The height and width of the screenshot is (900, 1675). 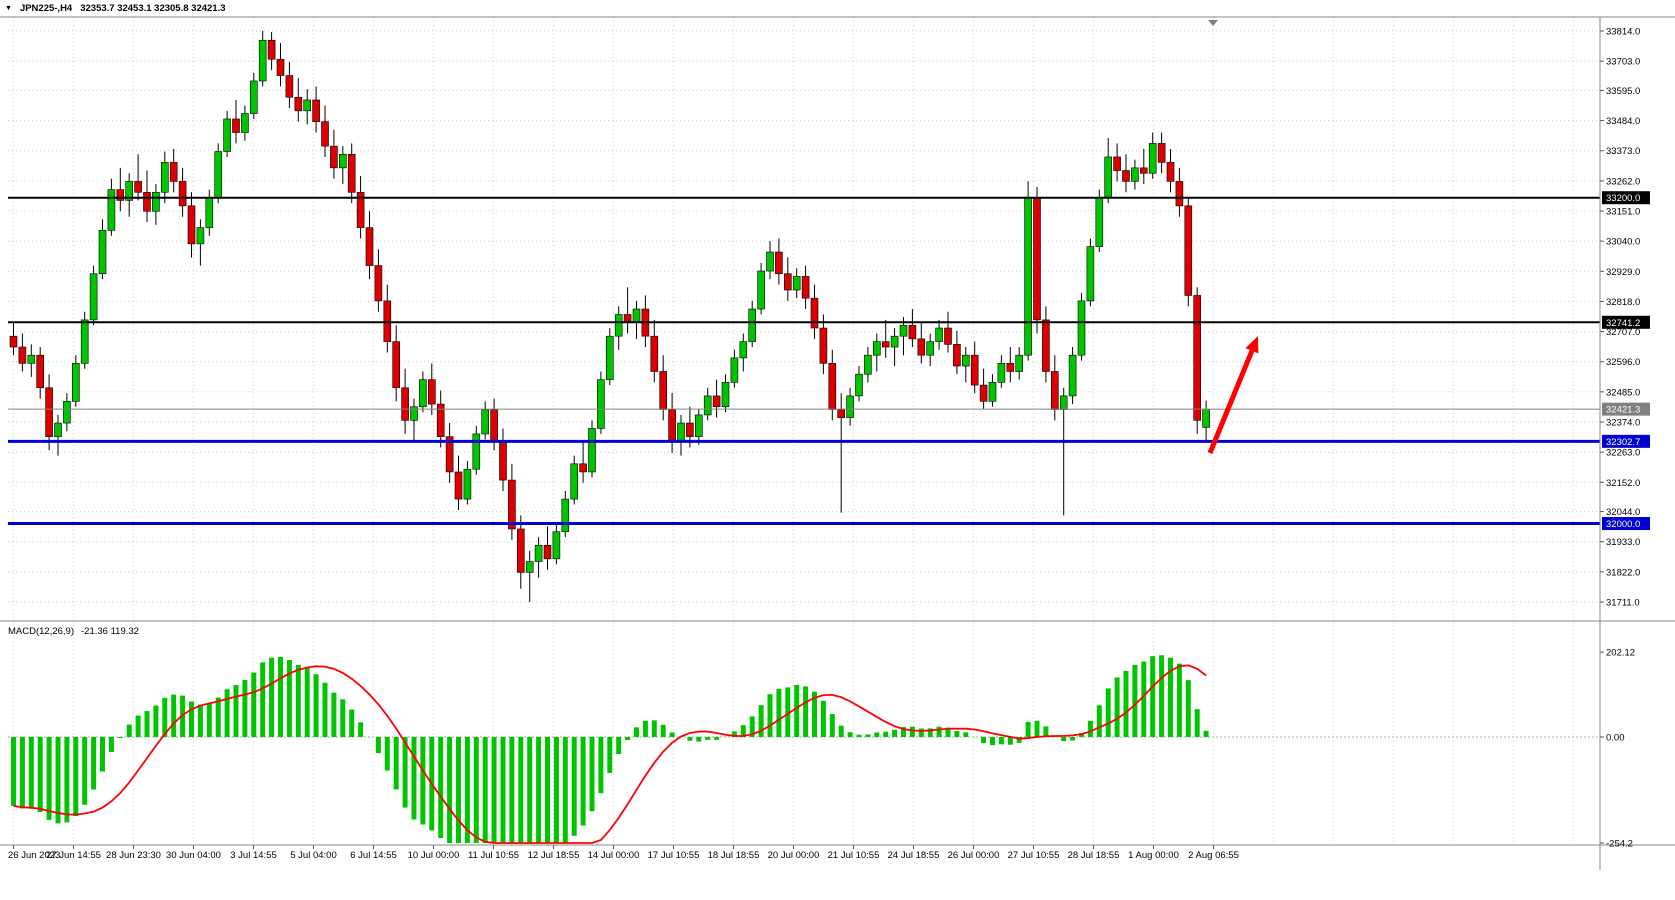 What do you see at coordinates (1623, 362) in the screenshot?
I see `price-tick-label: 32596.0` at bounding box center [1623, 362].